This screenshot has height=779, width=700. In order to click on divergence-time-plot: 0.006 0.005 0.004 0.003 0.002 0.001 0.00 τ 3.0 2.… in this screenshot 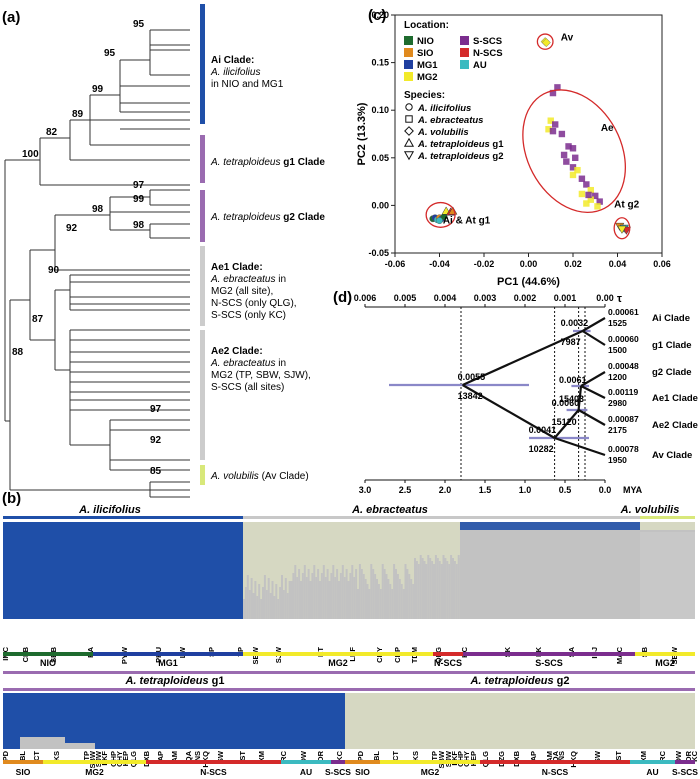, I will do `click(526, 394)`.